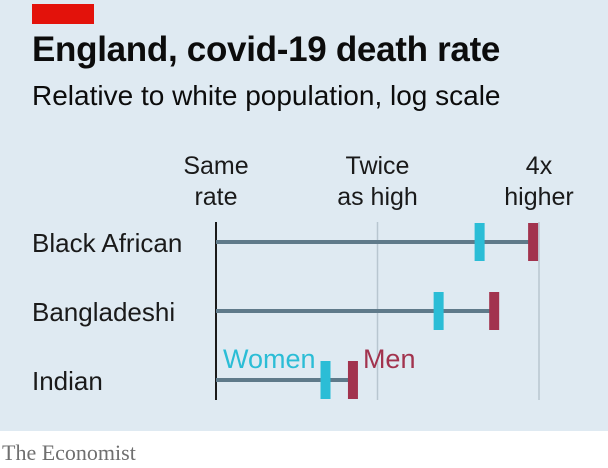 Image resolution: width=608 pixels, height=468 pixels. Describe the element at coordinates (389, 359) in the screenshot. I see `men-annotation: Men` at that location.